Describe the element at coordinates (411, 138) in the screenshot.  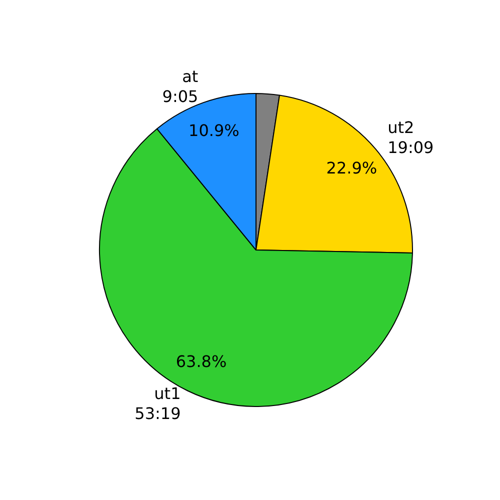
I see `slice-label: ut2 19:09` at that location.